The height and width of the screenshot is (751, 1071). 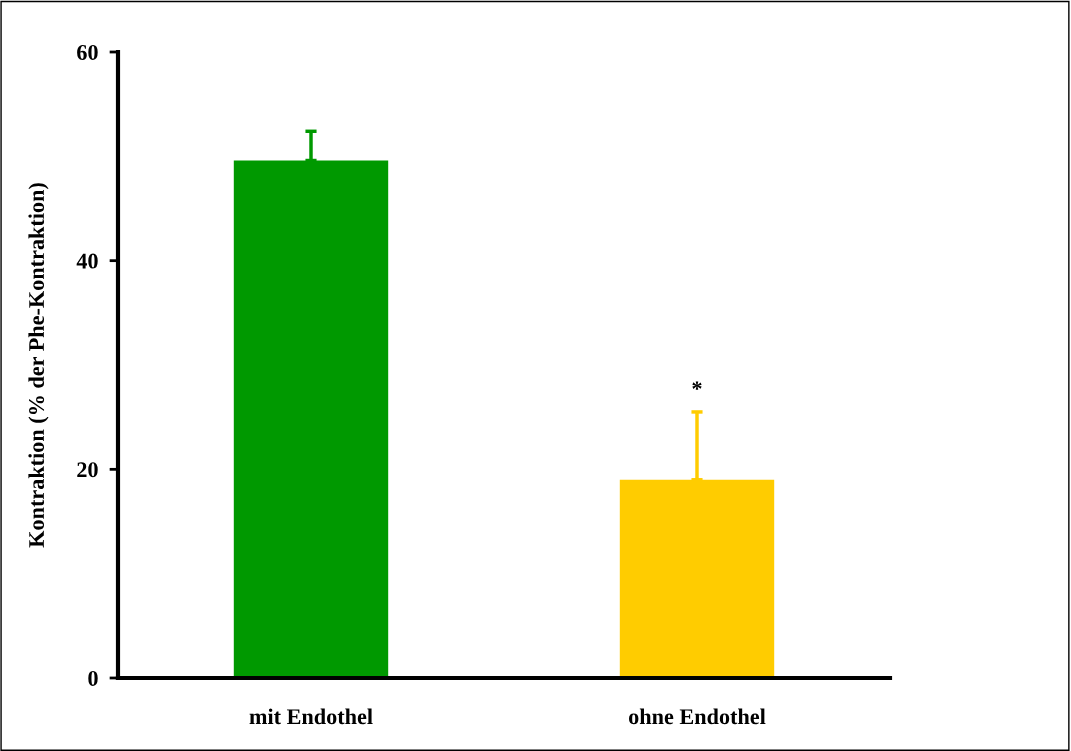 I want to click on x-tick-label: mit Endothel, so click(x=311, y=716).